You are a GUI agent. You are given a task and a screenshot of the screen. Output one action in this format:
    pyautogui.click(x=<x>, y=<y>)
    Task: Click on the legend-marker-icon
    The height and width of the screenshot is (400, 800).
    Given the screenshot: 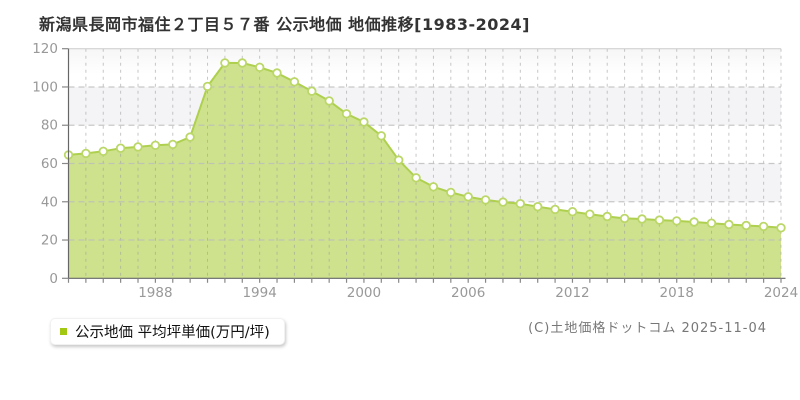 What is the action you would take?
    pyautogui.click(x=63, y=331)
    